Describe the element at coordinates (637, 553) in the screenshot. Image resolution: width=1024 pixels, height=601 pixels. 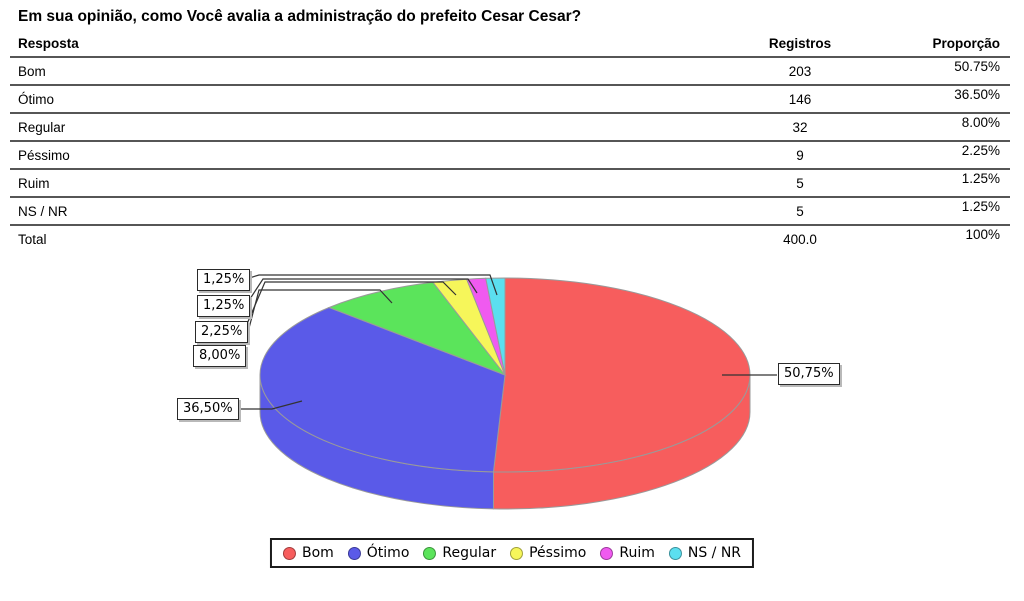
I see `legend-label: Ruim` at that location.